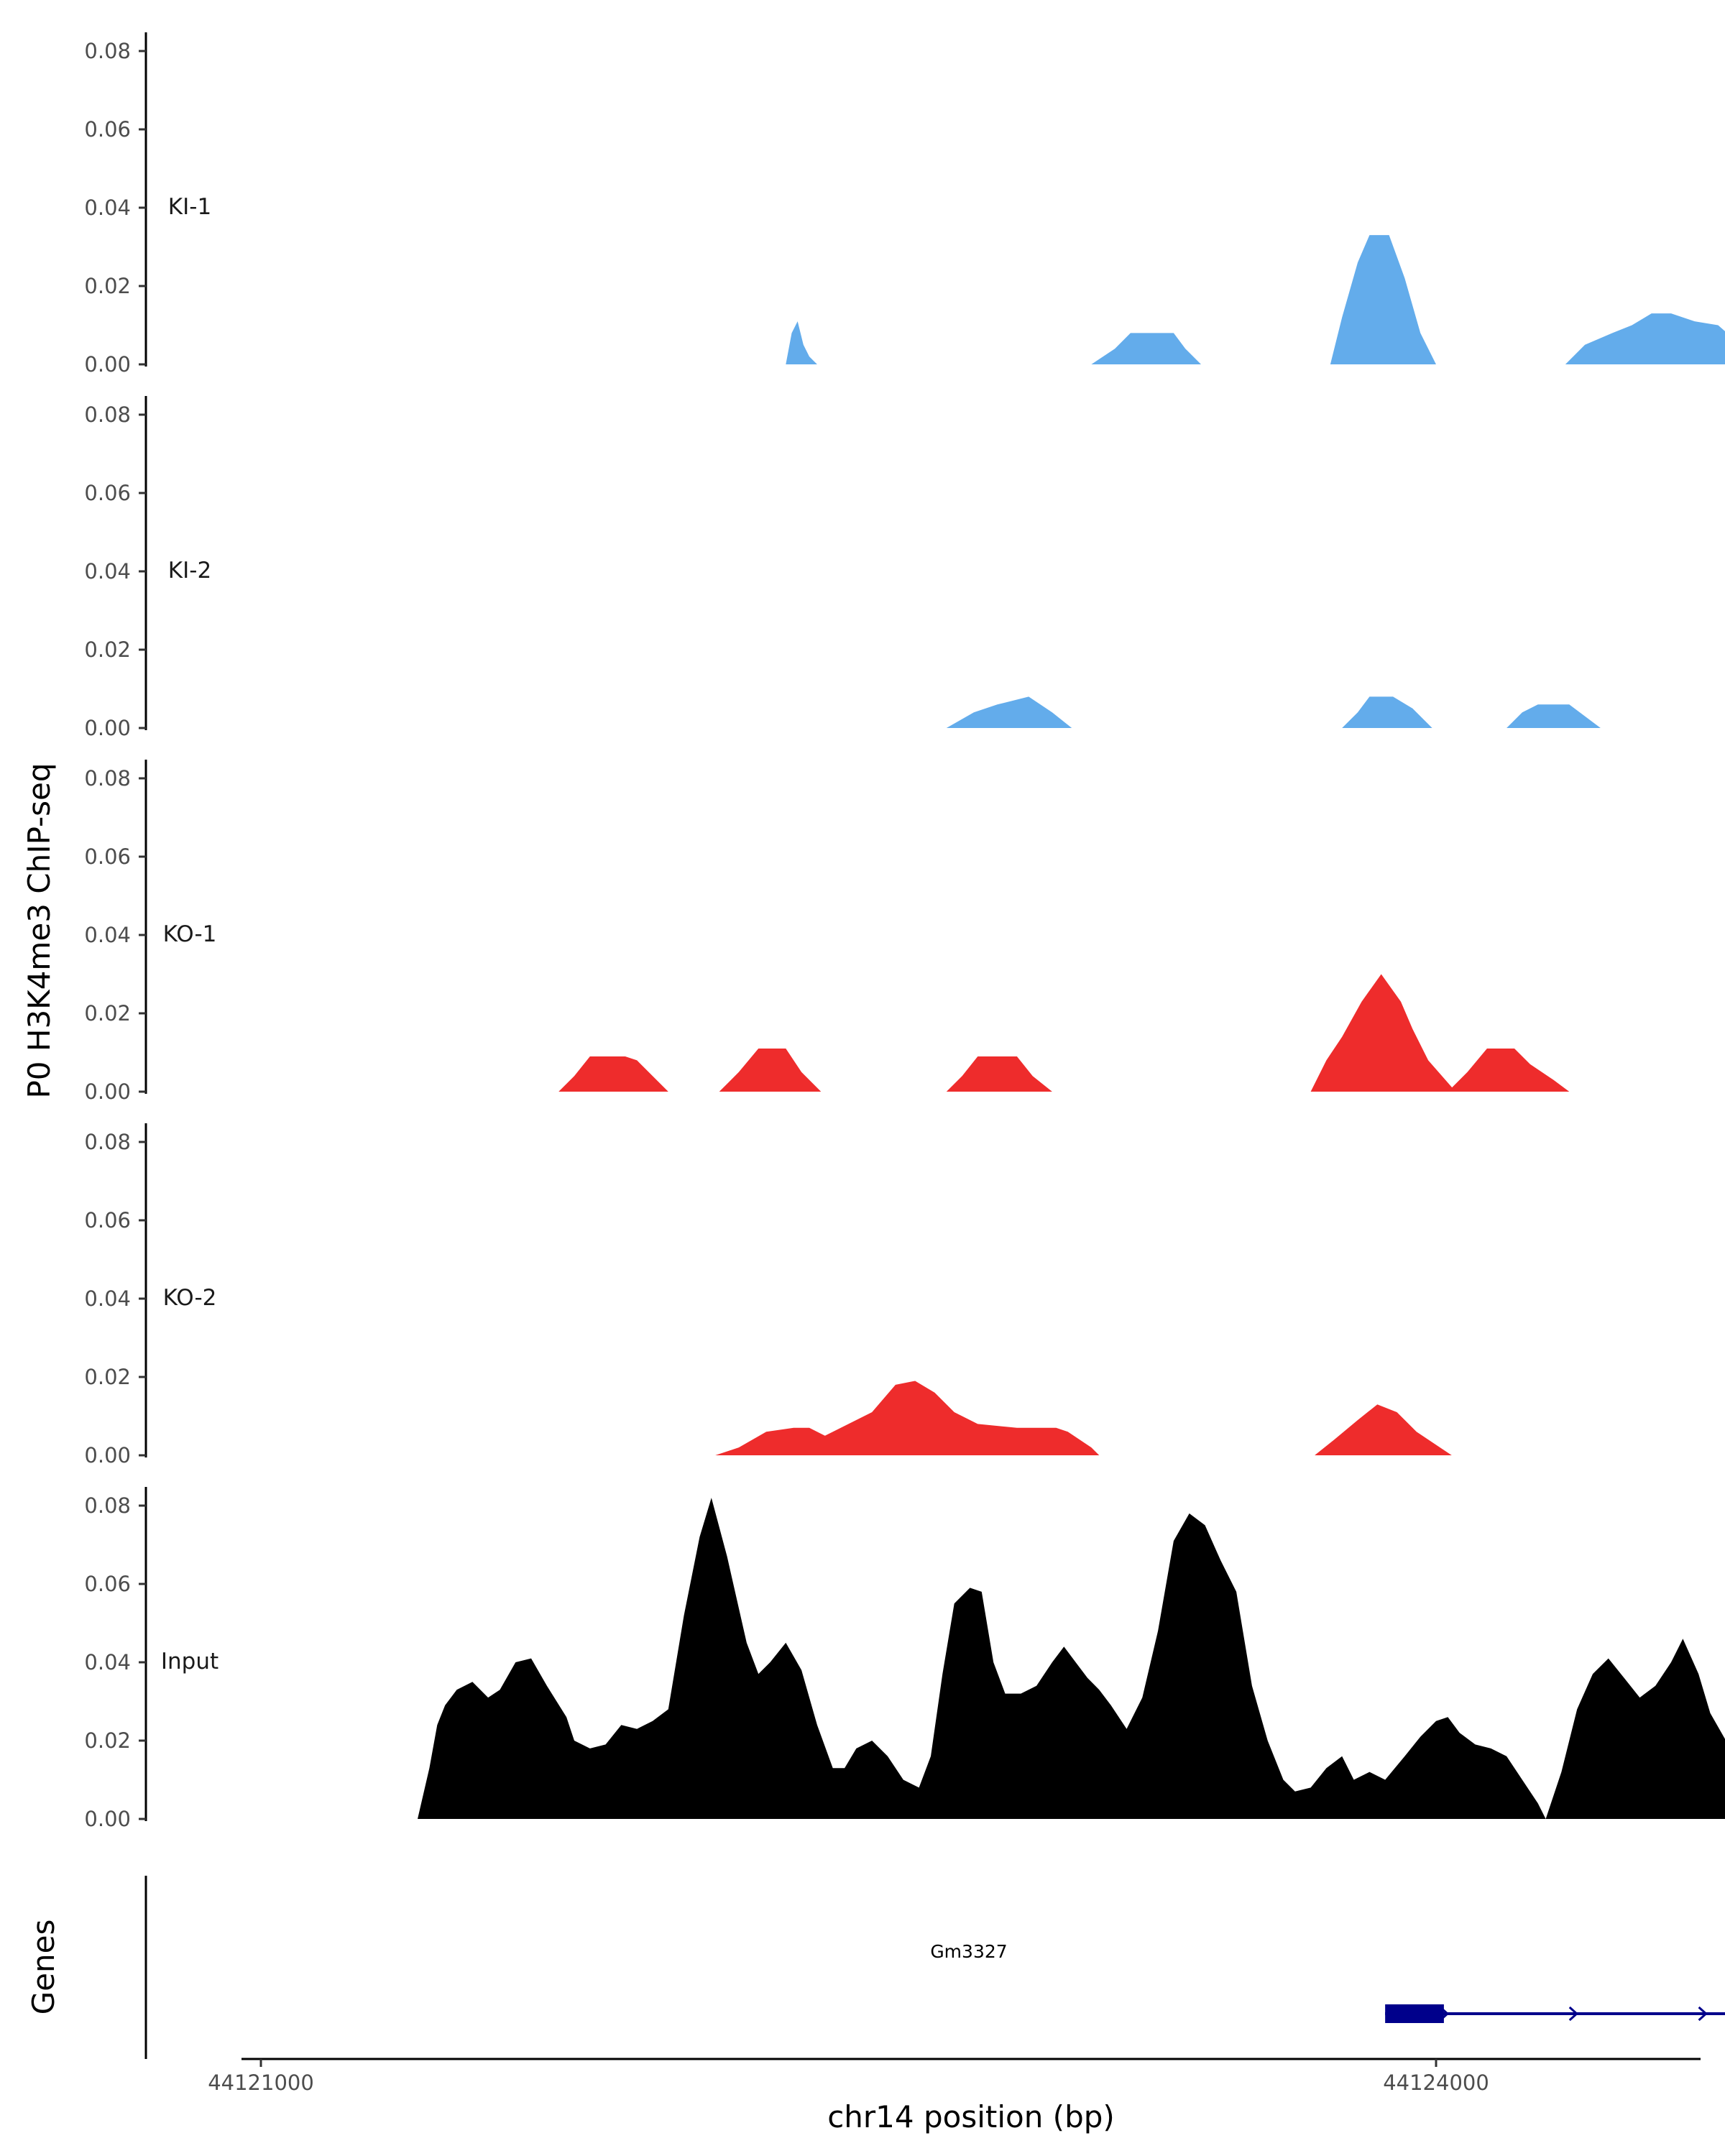 The image size is (1725, 2156). Describe the element at coordinates (1436, 2082) in the screenshot. I see `x-tick-label: 44124000` at that location.